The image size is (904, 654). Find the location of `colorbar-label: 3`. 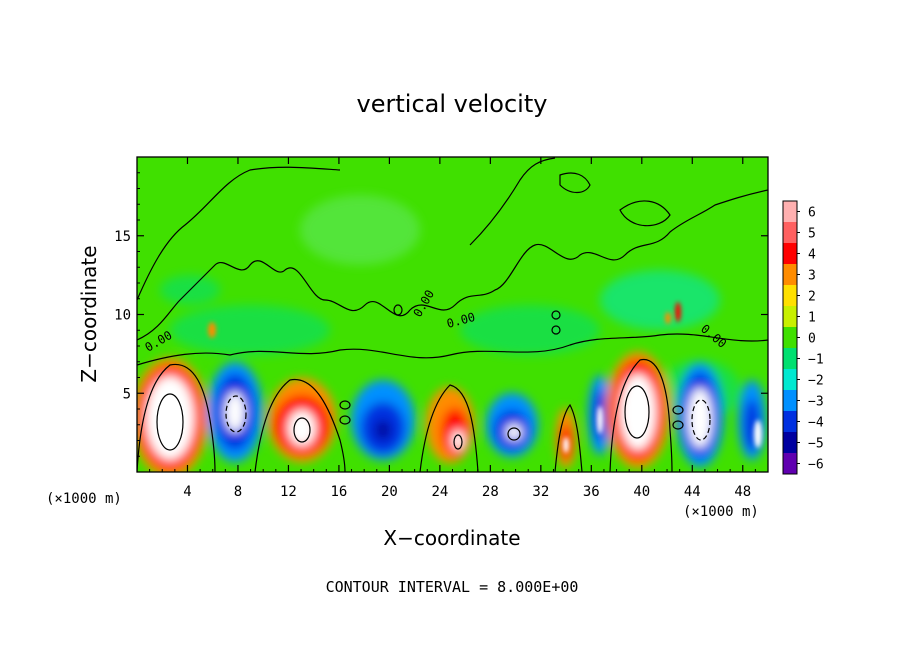

colorbar-label: 3 is located at coordinates (812, 276).